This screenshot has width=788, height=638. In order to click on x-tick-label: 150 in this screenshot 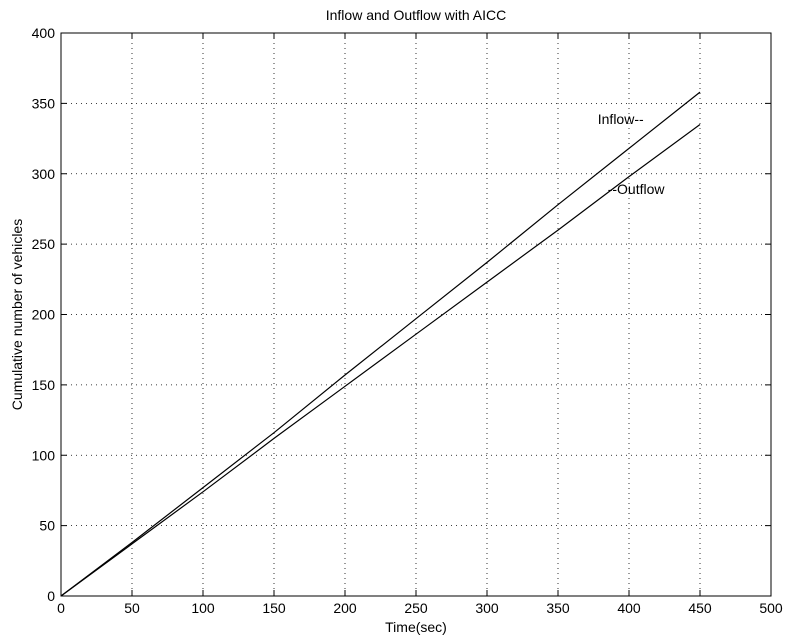, I will do `click(274, 608)`.